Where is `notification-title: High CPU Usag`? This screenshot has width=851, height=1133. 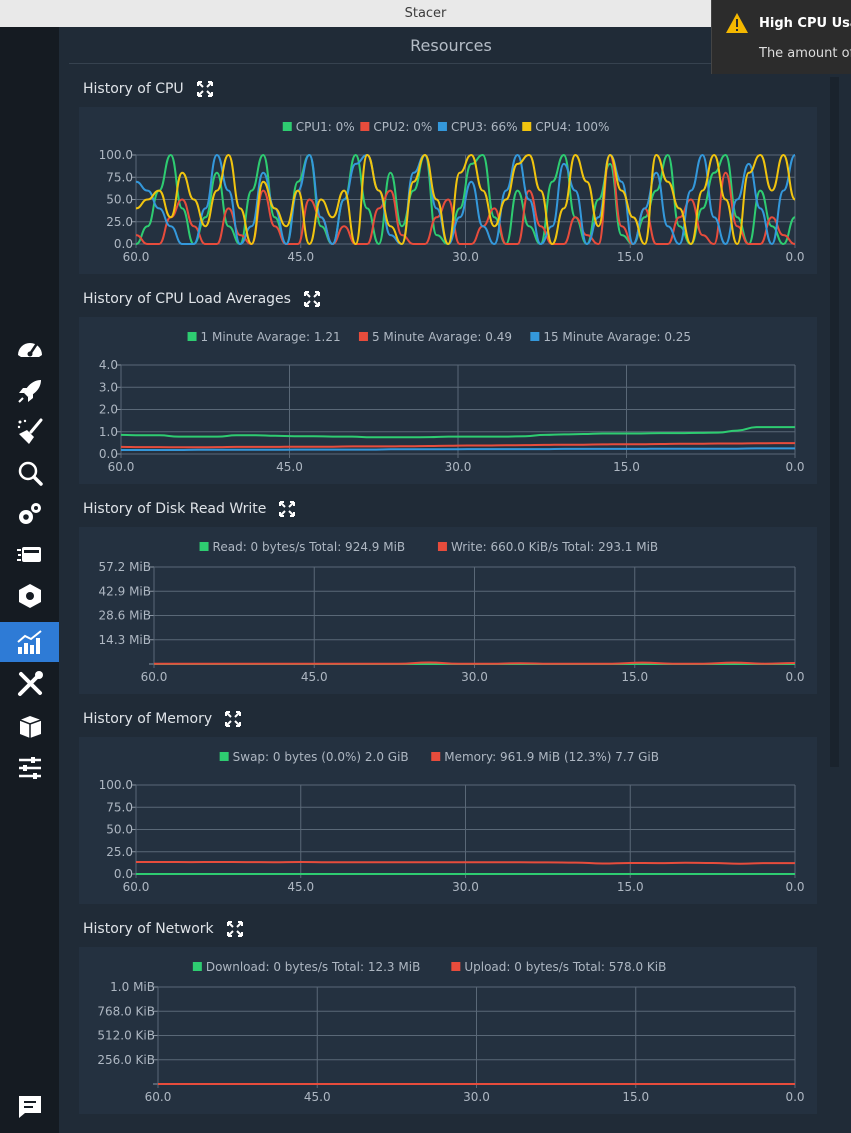
notification-title: High CPU Usag is located at coordinates (805, 23).